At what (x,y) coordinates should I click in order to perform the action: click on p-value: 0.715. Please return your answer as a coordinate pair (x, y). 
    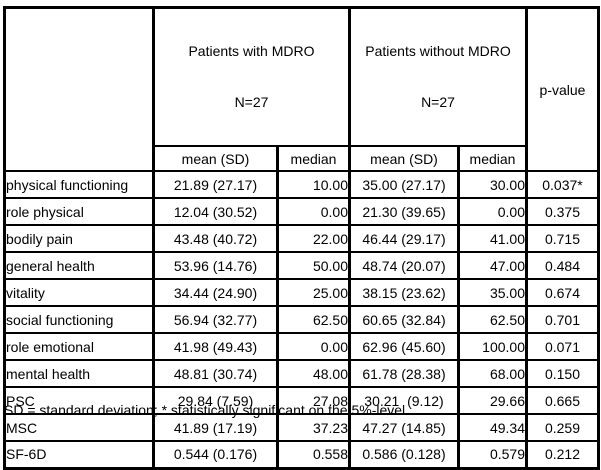
    Looking at the image, I should click on (562, 238).